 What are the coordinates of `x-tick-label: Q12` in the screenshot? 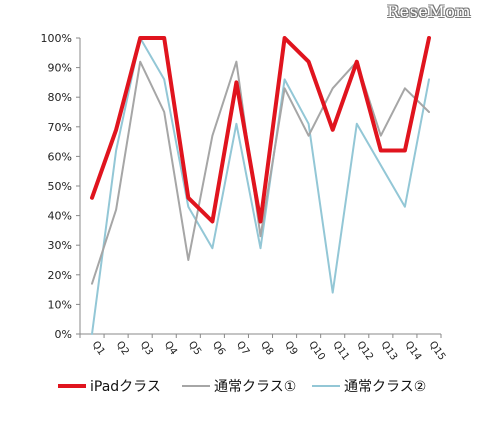 It's located at (364, 350).